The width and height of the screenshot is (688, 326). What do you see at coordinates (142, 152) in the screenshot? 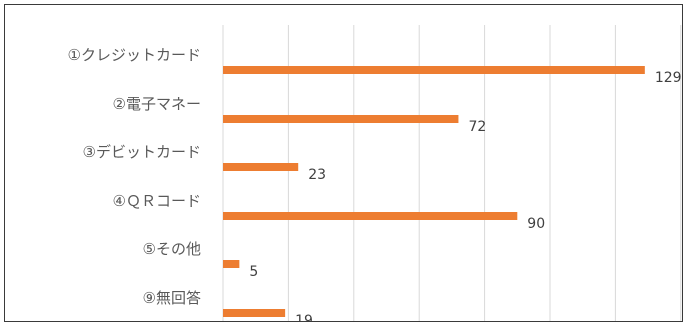
I see `category-label: ③デビットカード` at bounding box center [142, 152].